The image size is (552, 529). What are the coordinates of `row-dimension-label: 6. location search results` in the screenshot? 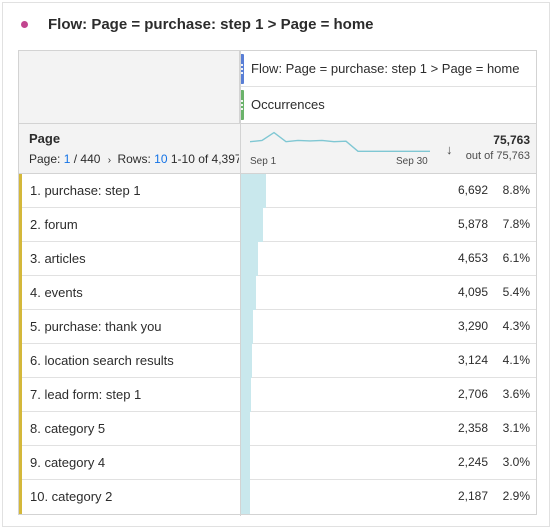 It's located at (102, 360).